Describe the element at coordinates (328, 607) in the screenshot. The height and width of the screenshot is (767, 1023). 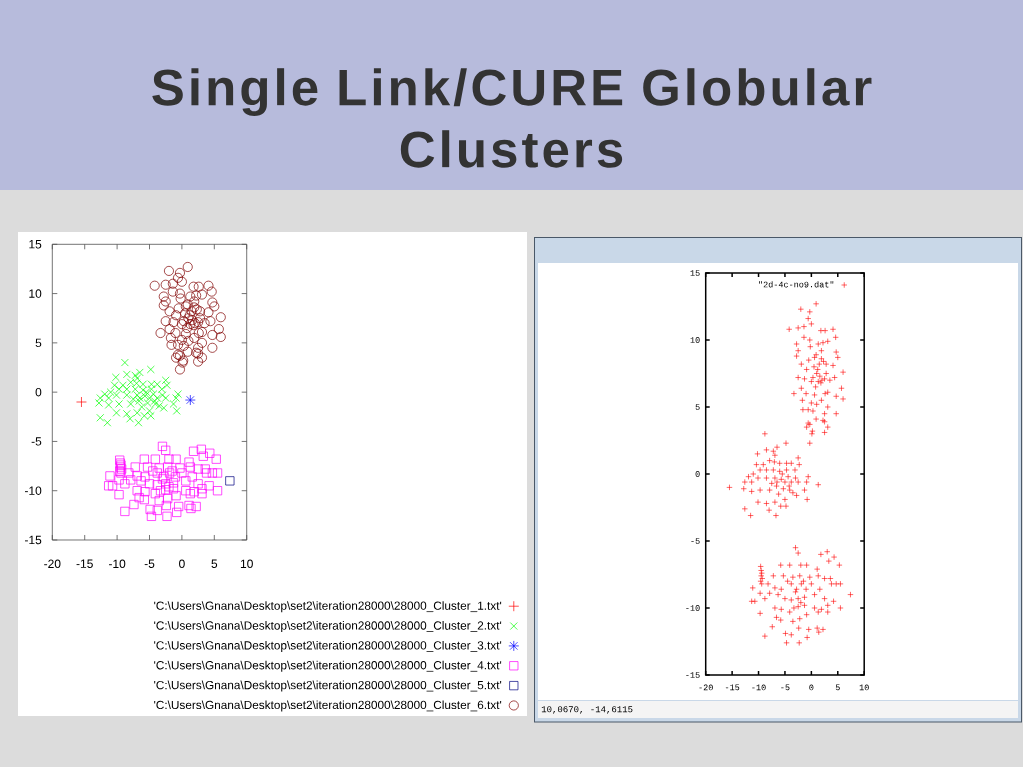
I see `legend-label: 'C:\Users\Gnana\Desktop\set2\iteration28000\28000_Cluster_1.txt'` at that location.